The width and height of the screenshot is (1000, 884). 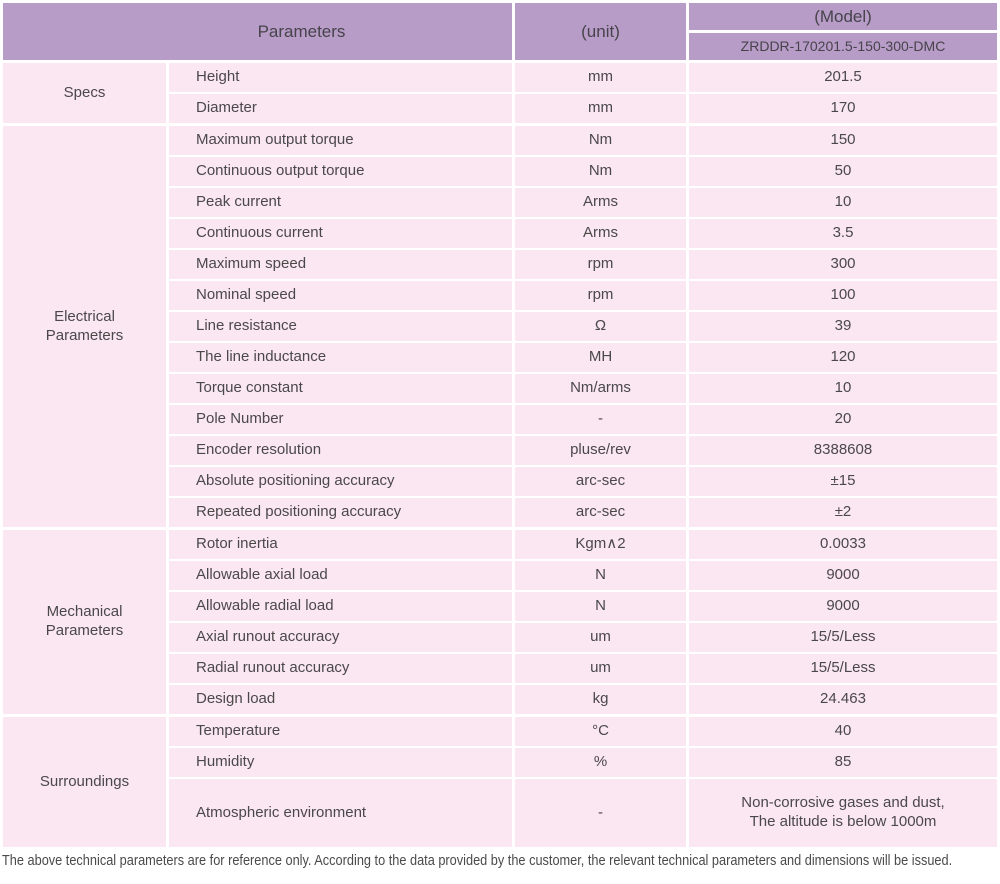 I want to click on param-name-cell: Humidity, so click(x=340, y=762).